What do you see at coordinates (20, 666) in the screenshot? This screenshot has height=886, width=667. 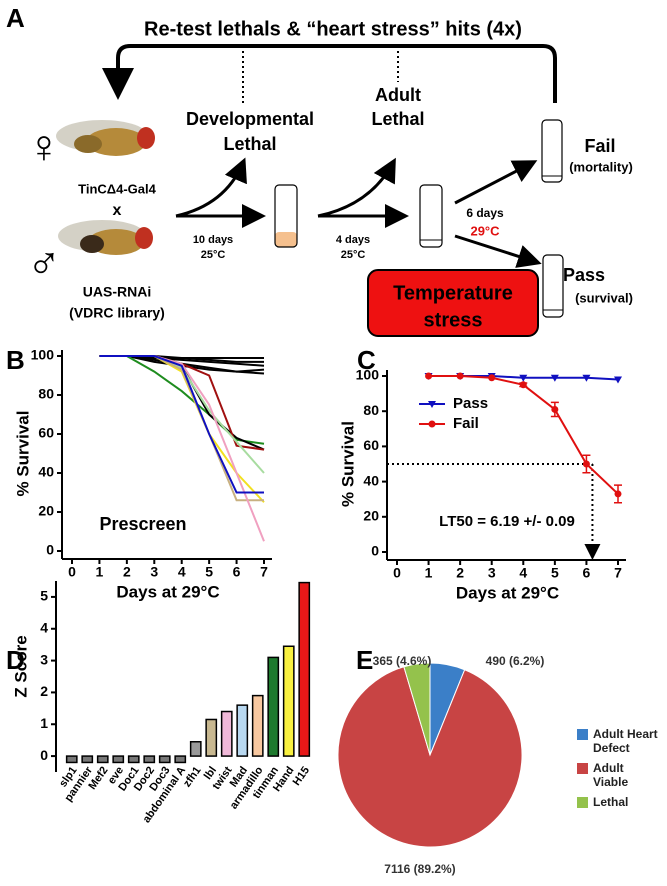 I see `y-axis-label: Z Score` at bounding box center [20, 666].